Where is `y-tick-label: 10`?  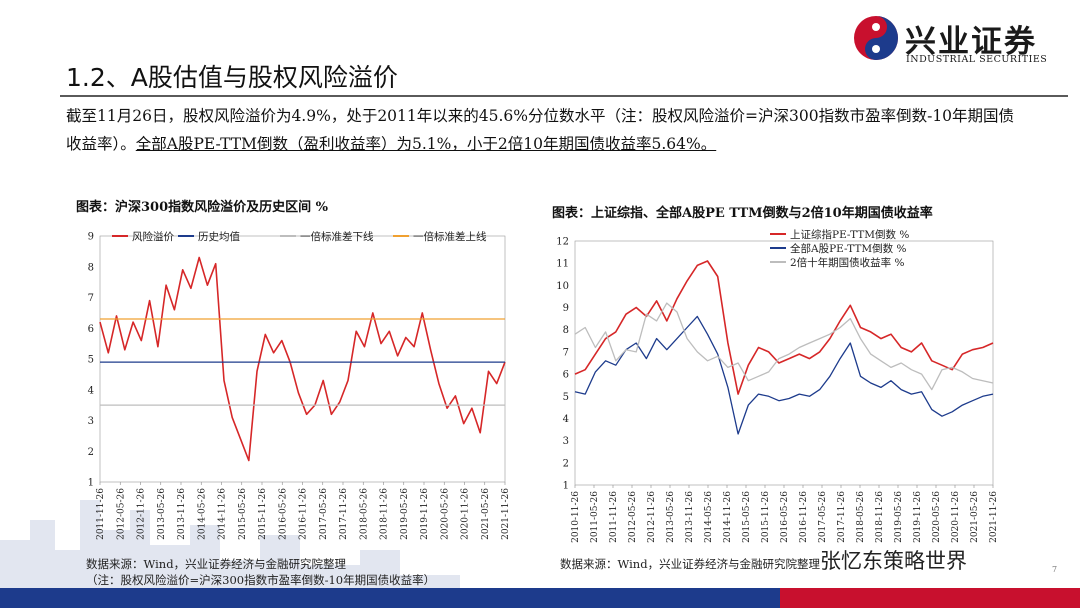 y-tick-label: 10 is located at coordinates (562, 286).